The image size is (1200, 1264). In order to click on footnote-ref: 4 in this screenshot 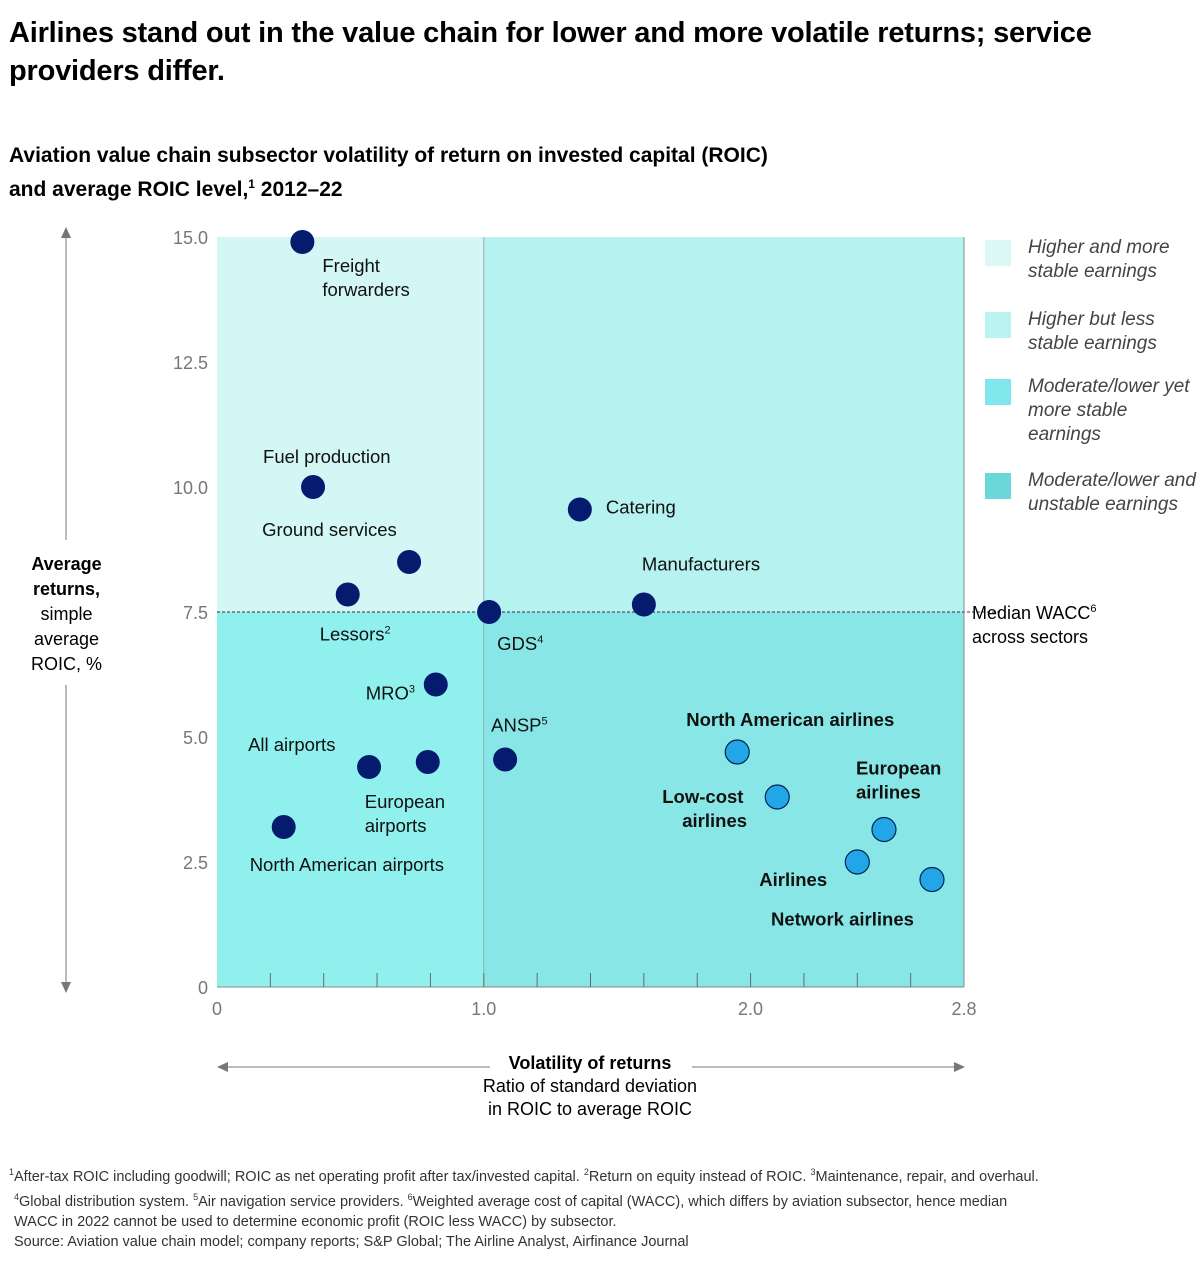, I will do `click(540, 640)`.